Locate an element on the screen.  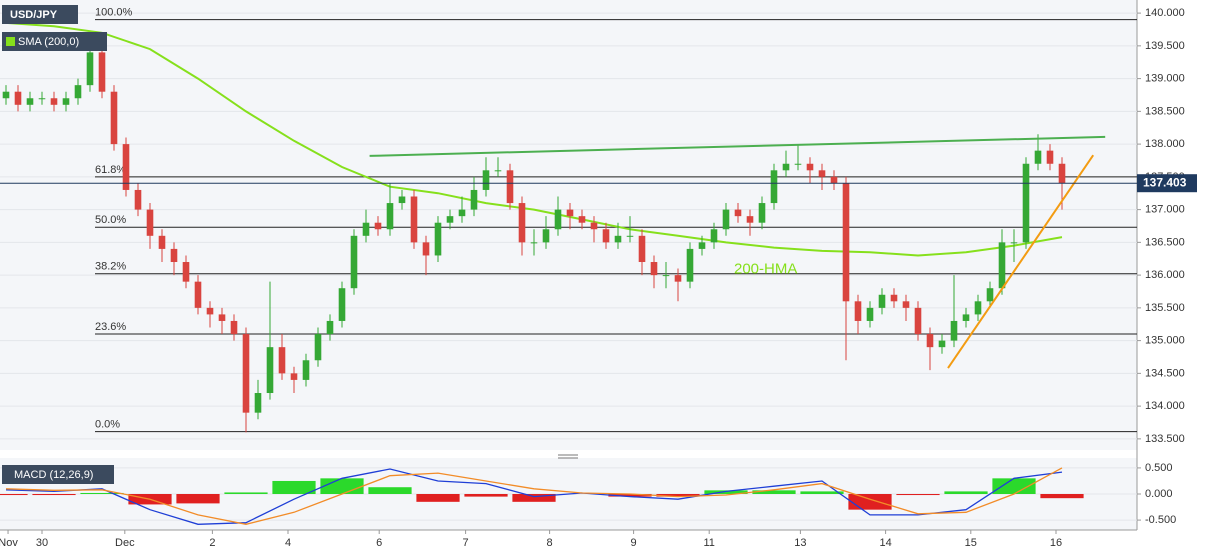
fib-label: 100.0% is located at coordinates (114, 13).